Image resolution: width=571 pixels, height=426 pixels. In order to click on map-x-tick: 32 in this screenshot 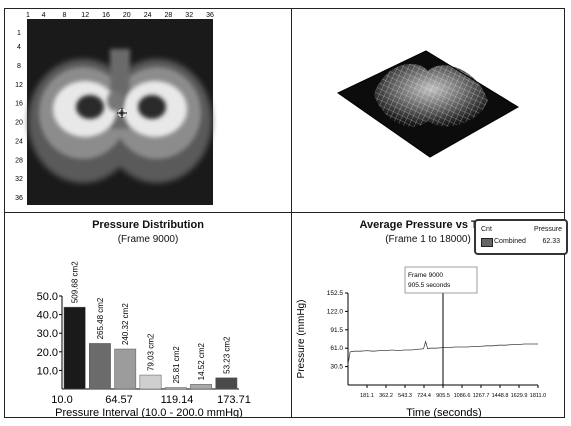, I will do `click(189, 15)`.